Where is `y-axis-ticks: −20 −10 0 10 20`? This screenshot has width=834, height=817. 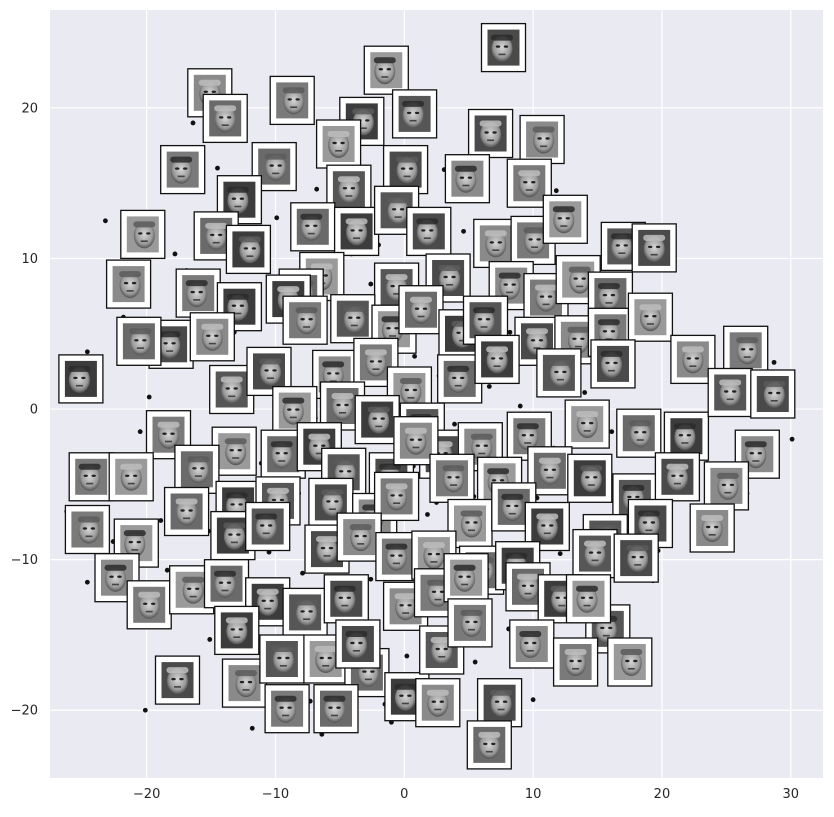 y-axis-ticks: −20 −10 0 10 20 is located at coordinates (24, 409).